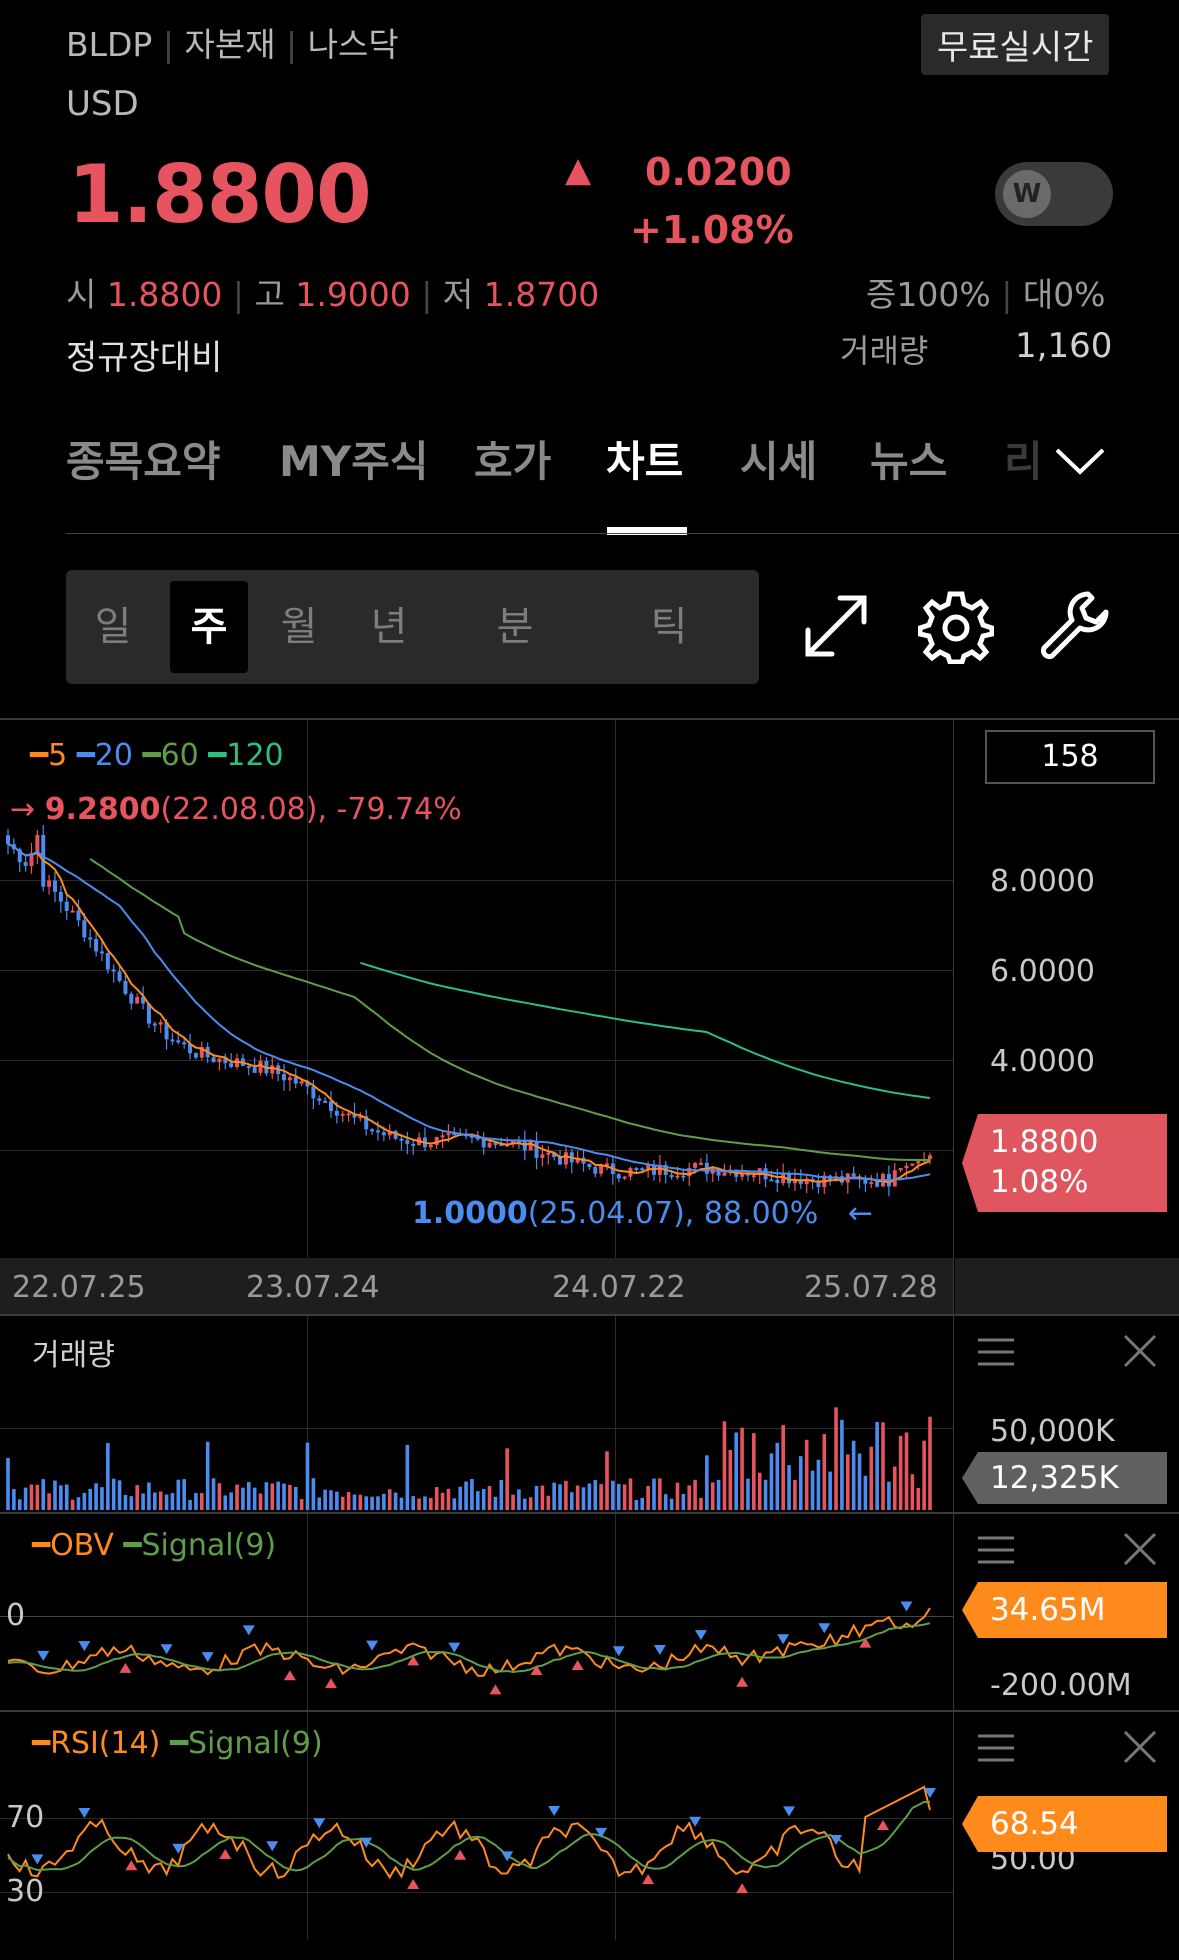 This screenshot has width=1179, height=1960. What do you see at coordinates (1074, 626) in the screenshot?
I see `wrench-icon` at bounding box center [1074, 626].